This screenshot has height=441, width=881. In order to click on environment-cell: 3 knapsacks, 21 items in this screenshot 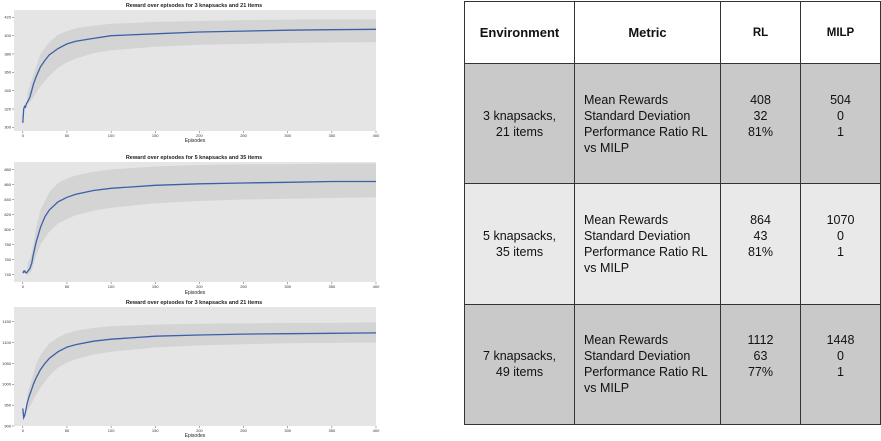, I will do `click(519, 123)`.